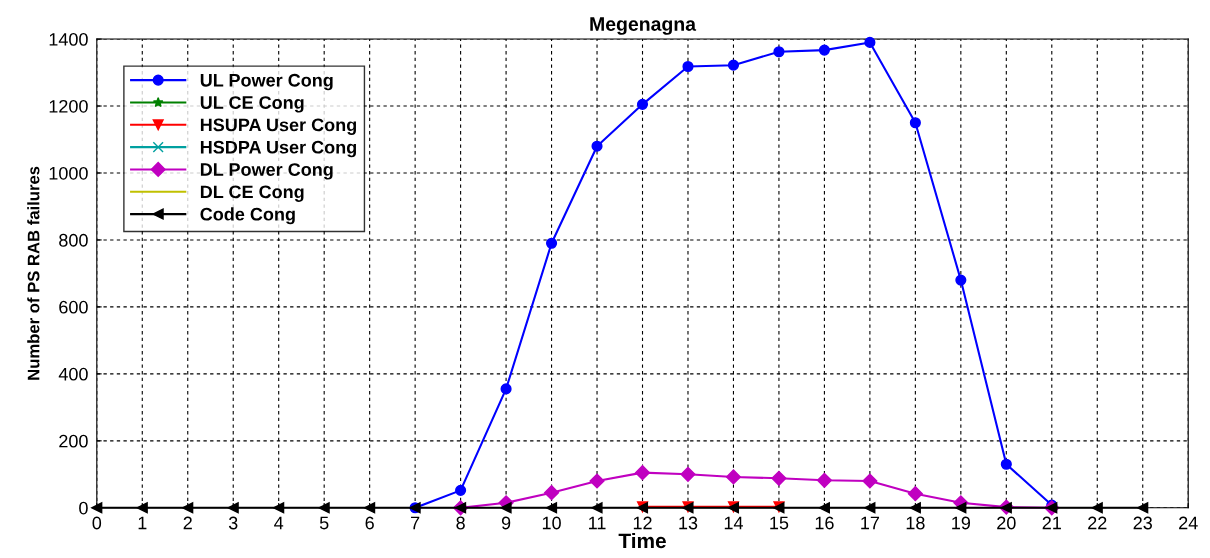 This screenshot has height=558, width=1210. Describe the element at coordinates (824, 523) in the screenshot. I see `x-tick-label: 16` at that location.